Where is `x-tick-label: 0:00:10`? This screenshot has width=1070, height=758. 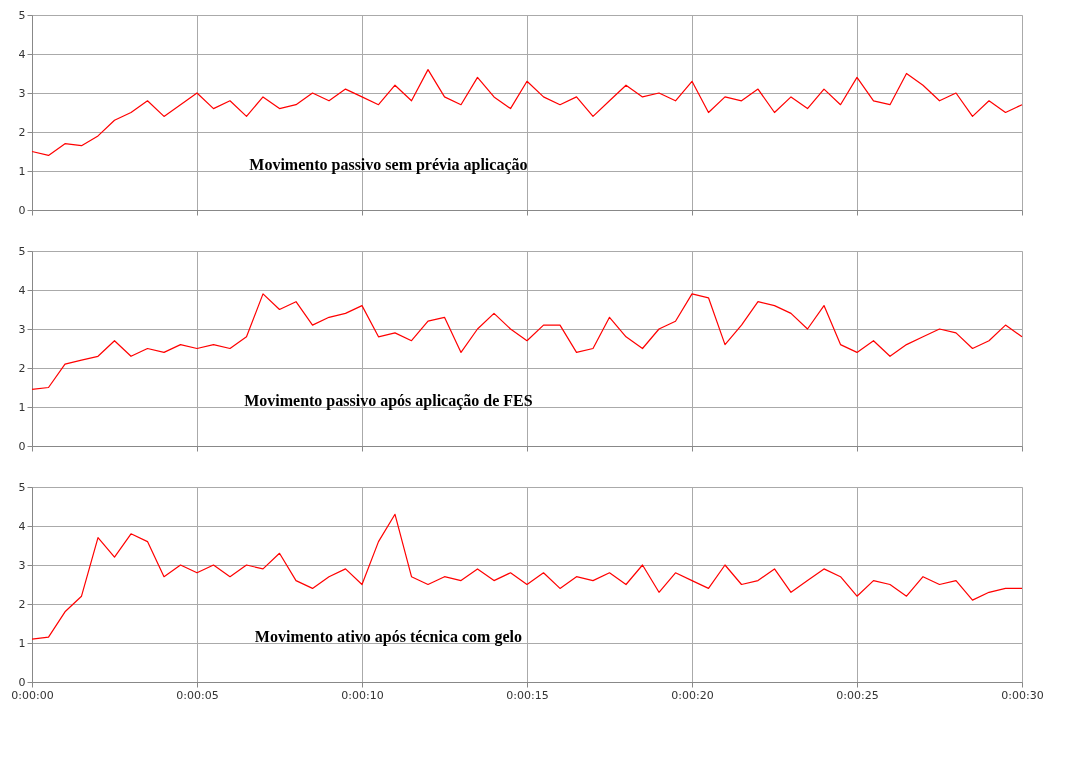
x-tick-label: 0:00:10 is located at coordinates (362, 695).